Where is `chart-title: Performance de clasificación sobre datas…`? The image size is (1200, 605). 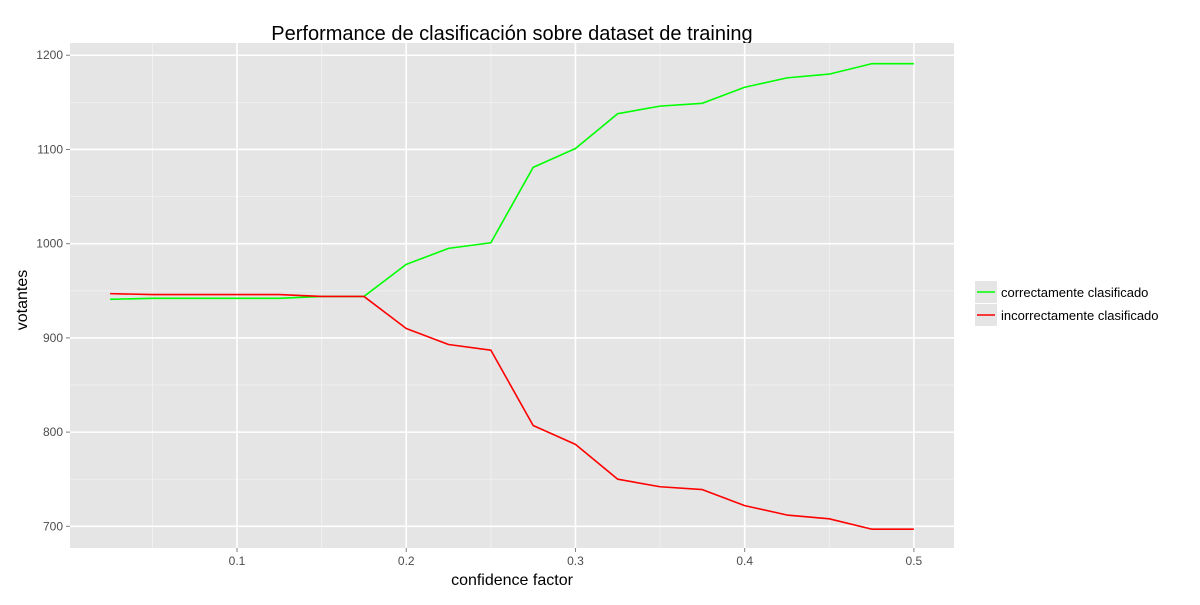 chart-title: Performance de clasificación sobre datas… is located at coordinates (511, 34).